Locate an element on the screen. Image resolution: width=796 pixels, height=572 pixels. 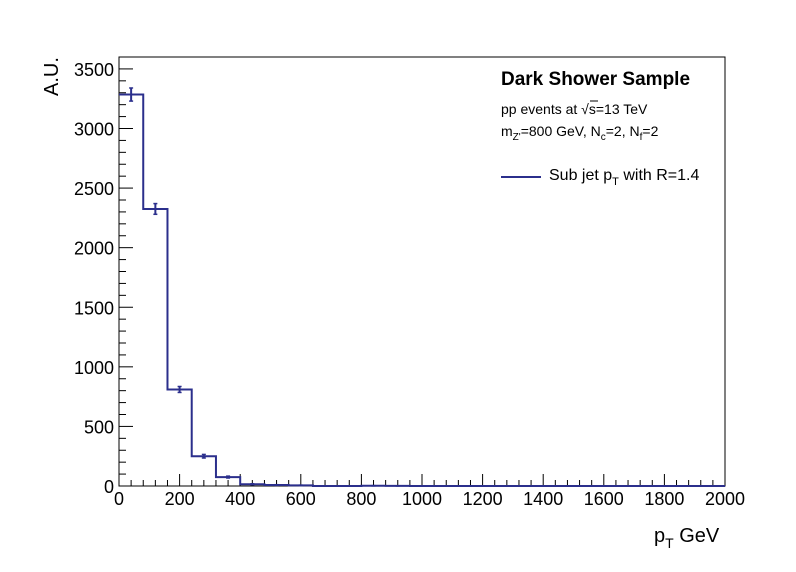
x-tick-label: 400 is located at coordinates (240, 499).